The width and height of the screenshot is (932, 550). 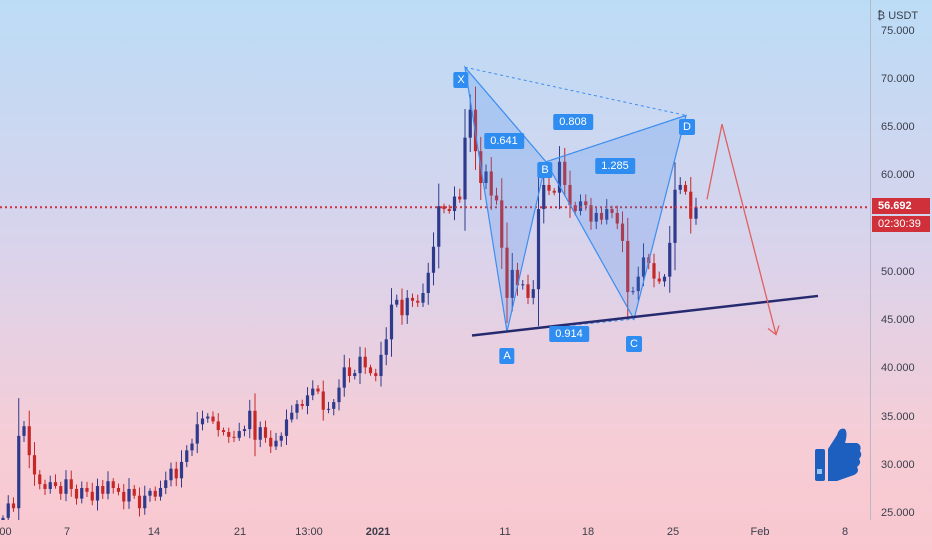 What do you see at coordinates (505, 114) in the screenshot?
I see `xb-ratio-line` at bounding box center [505, 114].